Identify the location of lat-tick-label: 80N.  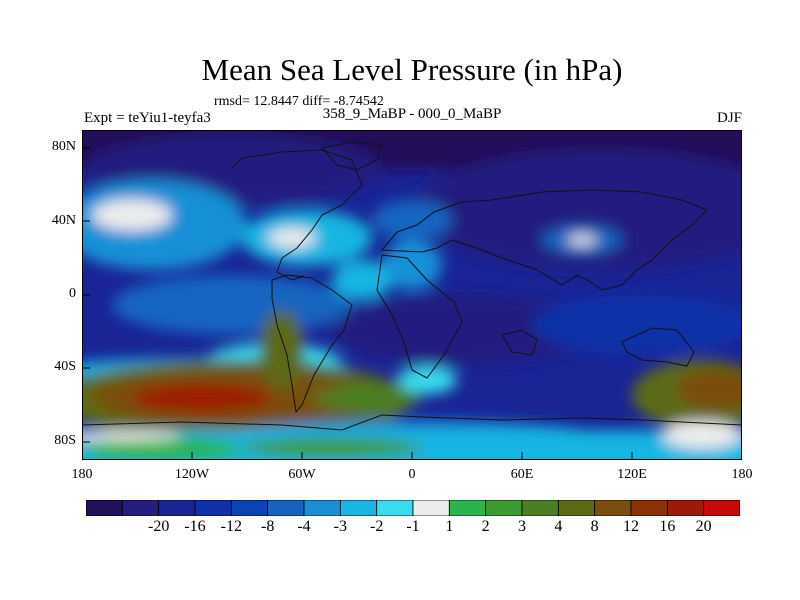
(63, 147).